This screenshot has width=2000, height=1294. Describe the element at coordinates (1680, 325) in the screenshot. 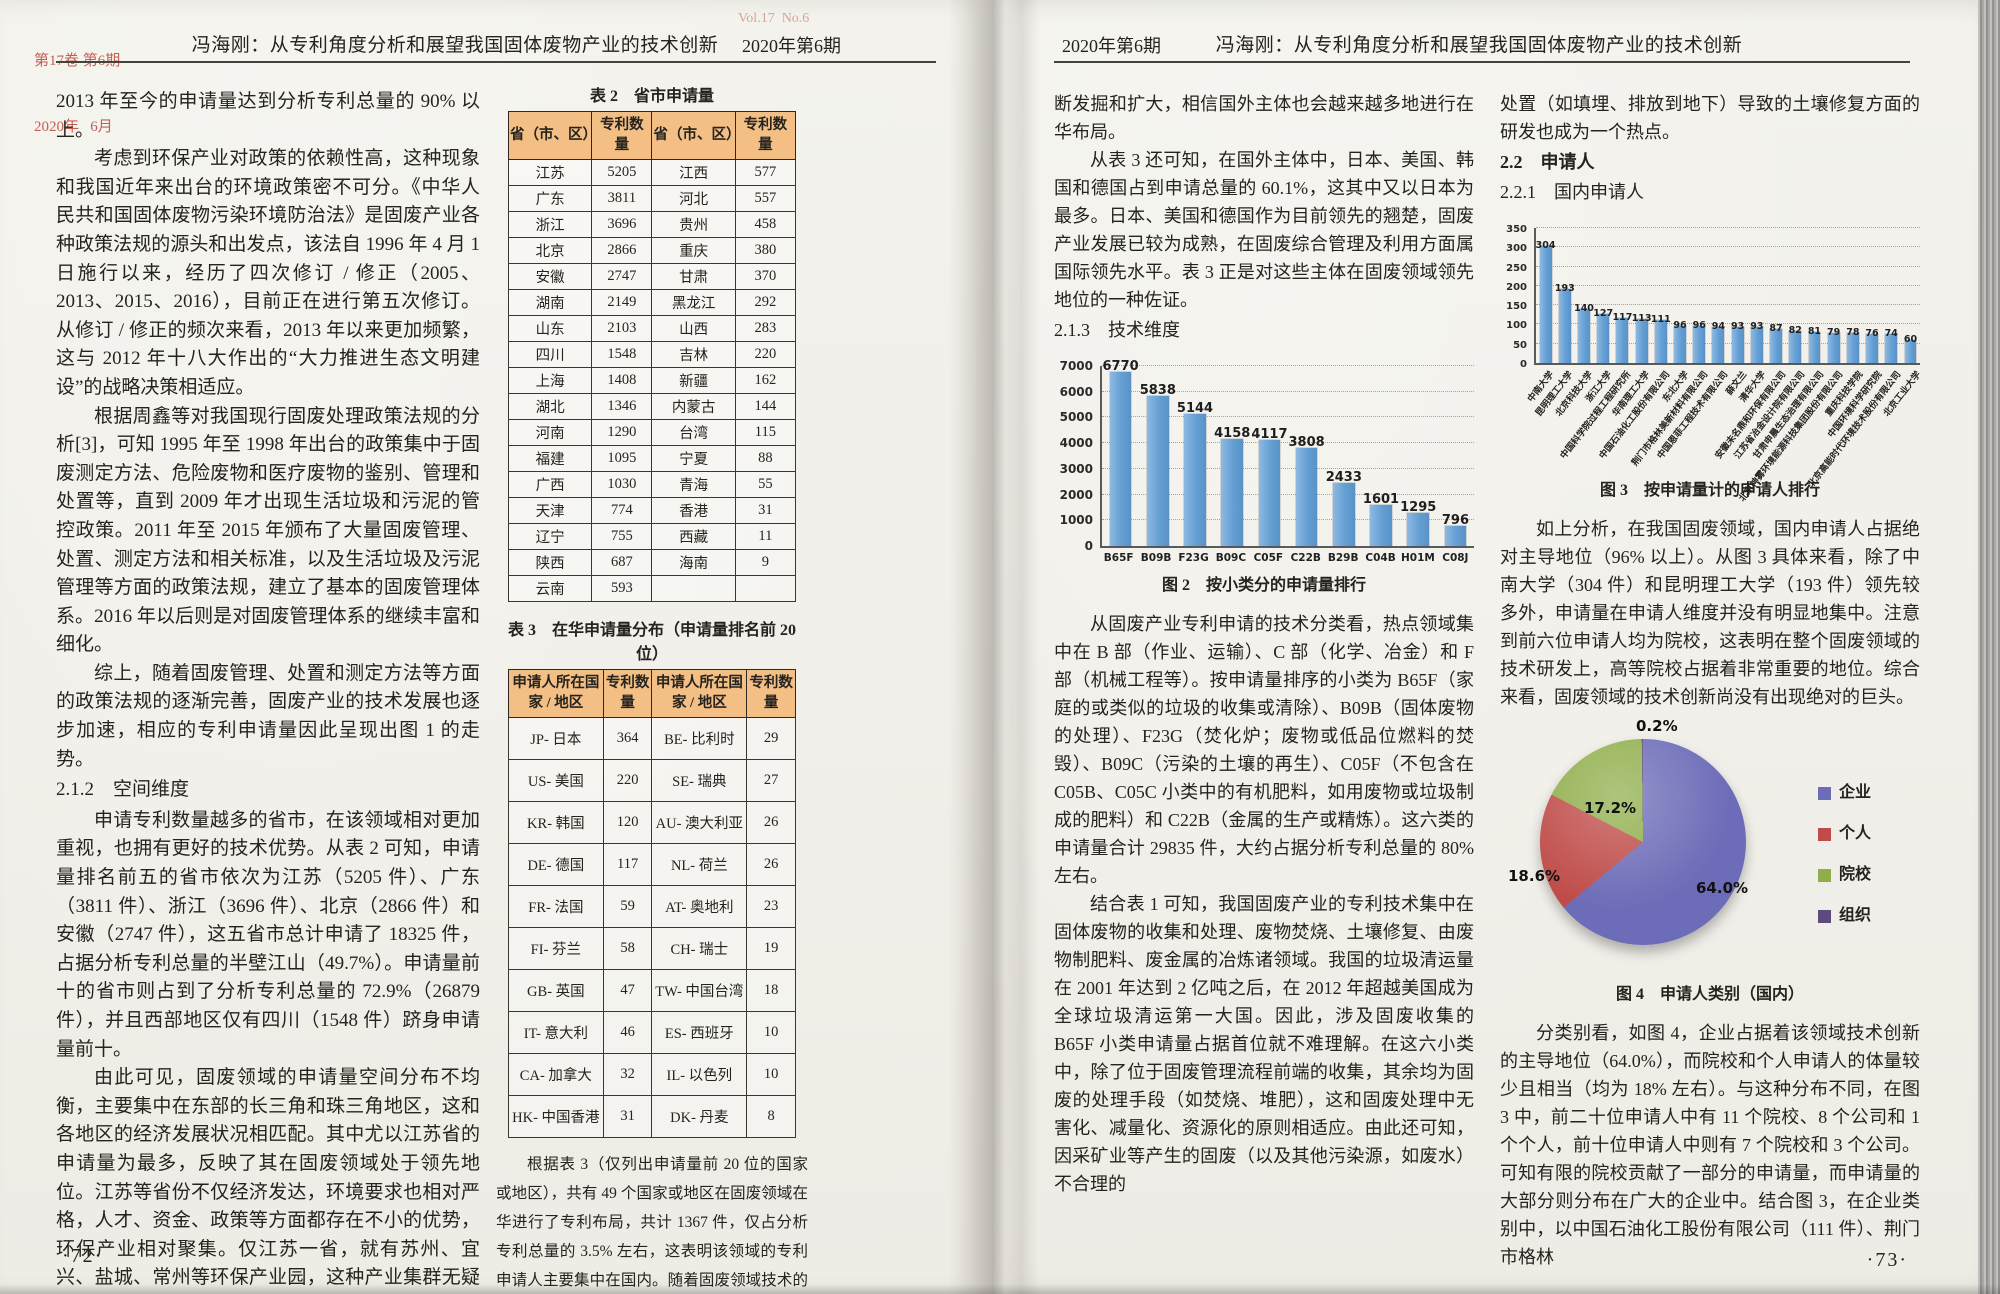

I see `bar-value-label: 96` at that location.